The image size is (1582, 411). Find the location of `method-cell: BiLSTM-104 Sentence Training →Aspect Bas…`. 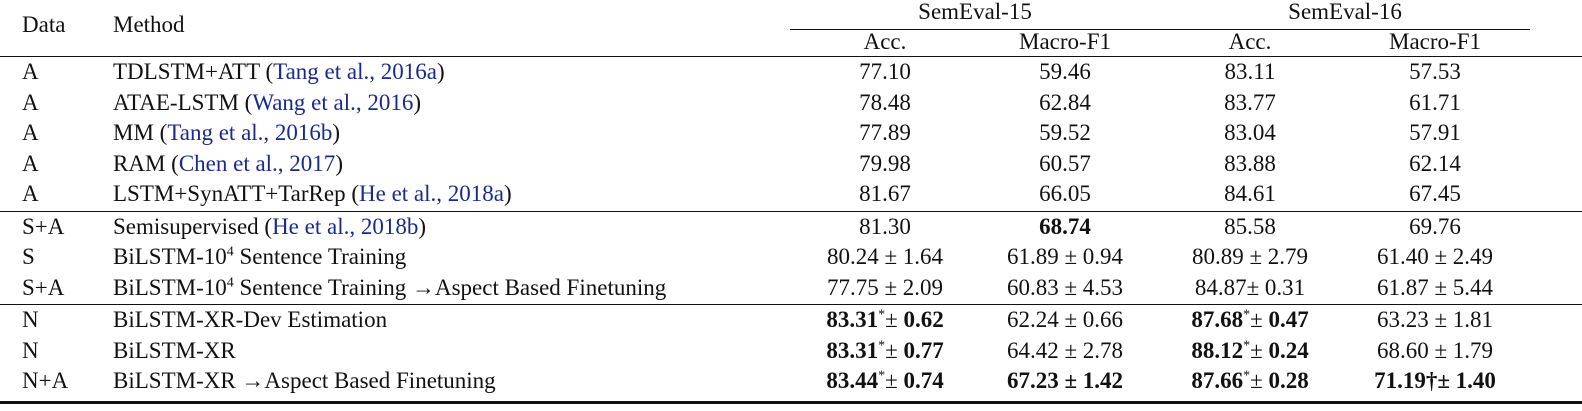

method-cell: BiLSTM-104 Sentence Training →Aspect Bas… is located at coordinates (389, 288).